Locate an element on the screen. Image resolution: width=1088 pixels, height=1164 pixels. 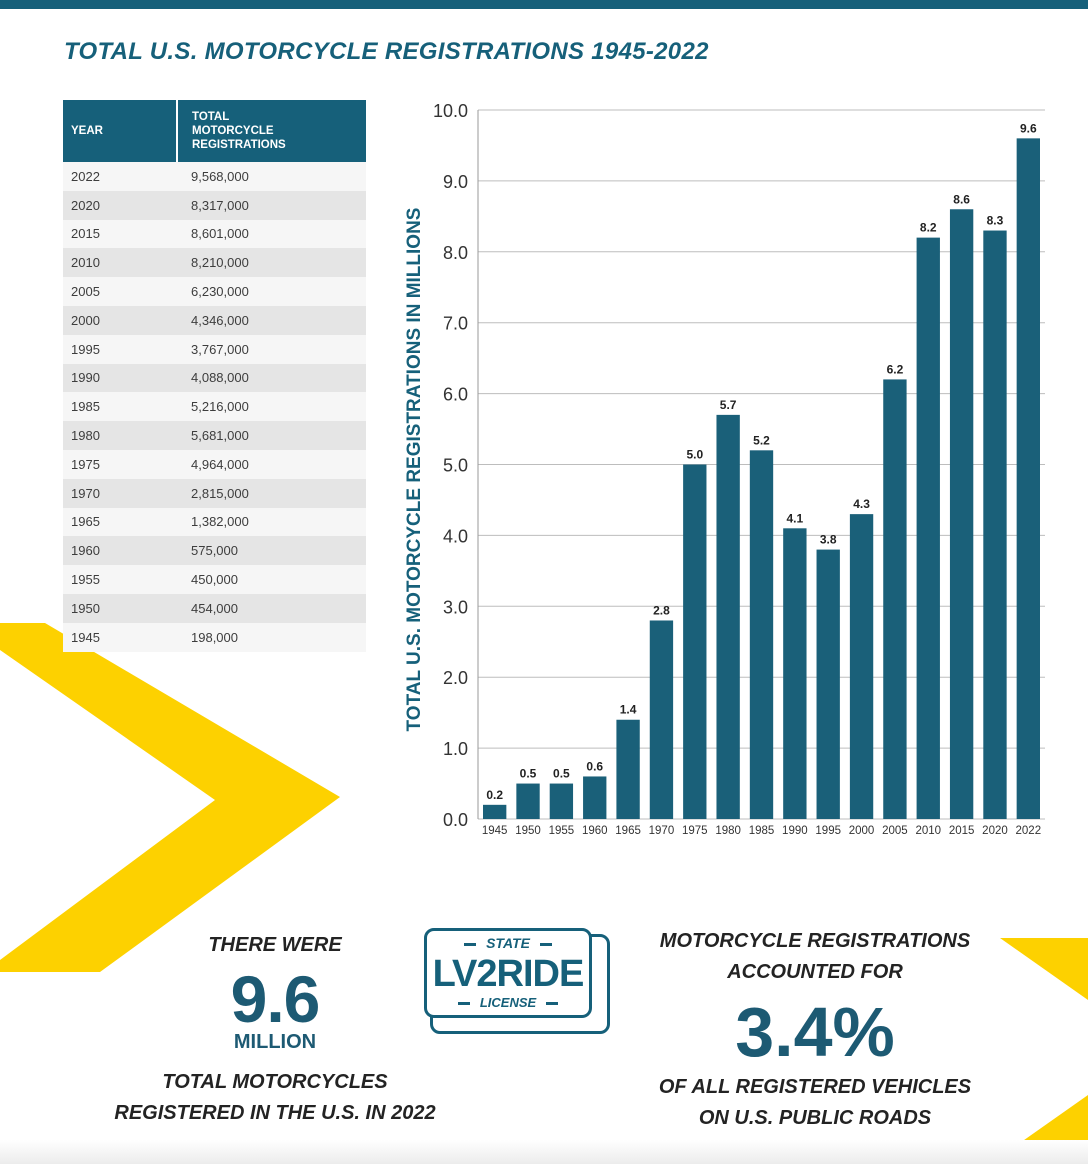
x-tick-label: 1985 is located at coordinates (762, 831).